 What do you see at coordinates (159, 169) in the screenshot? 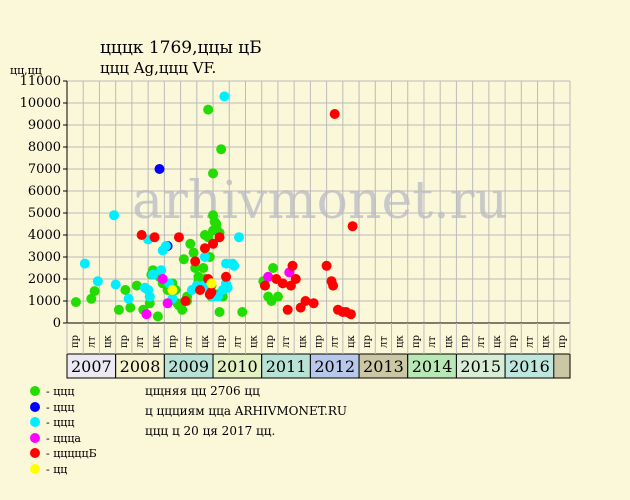
I see `data-point-blue` at bounding box center [159, 169].